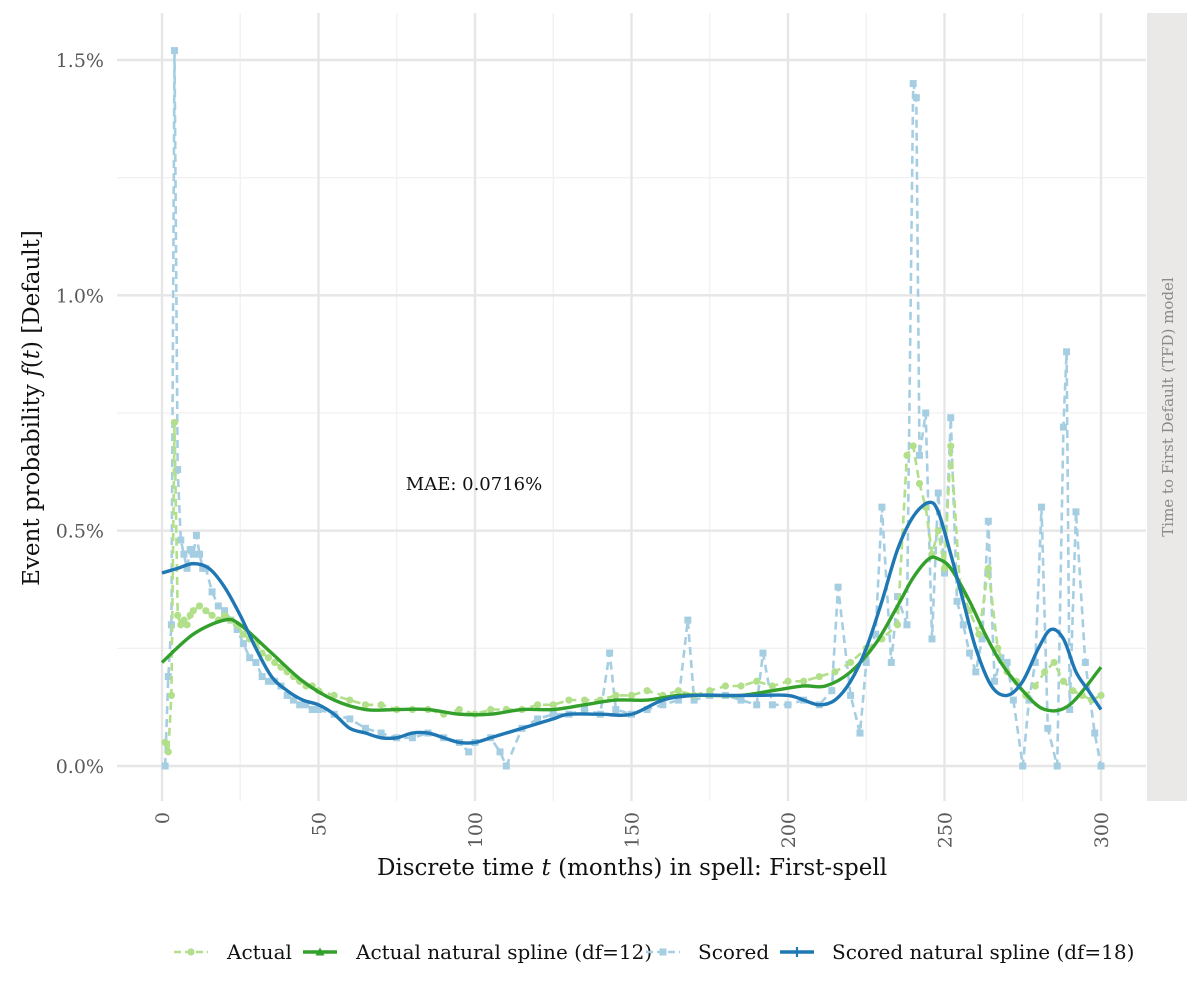  I want to click on mae-annotation: MAE: 0.0716%, so click(474, 484).